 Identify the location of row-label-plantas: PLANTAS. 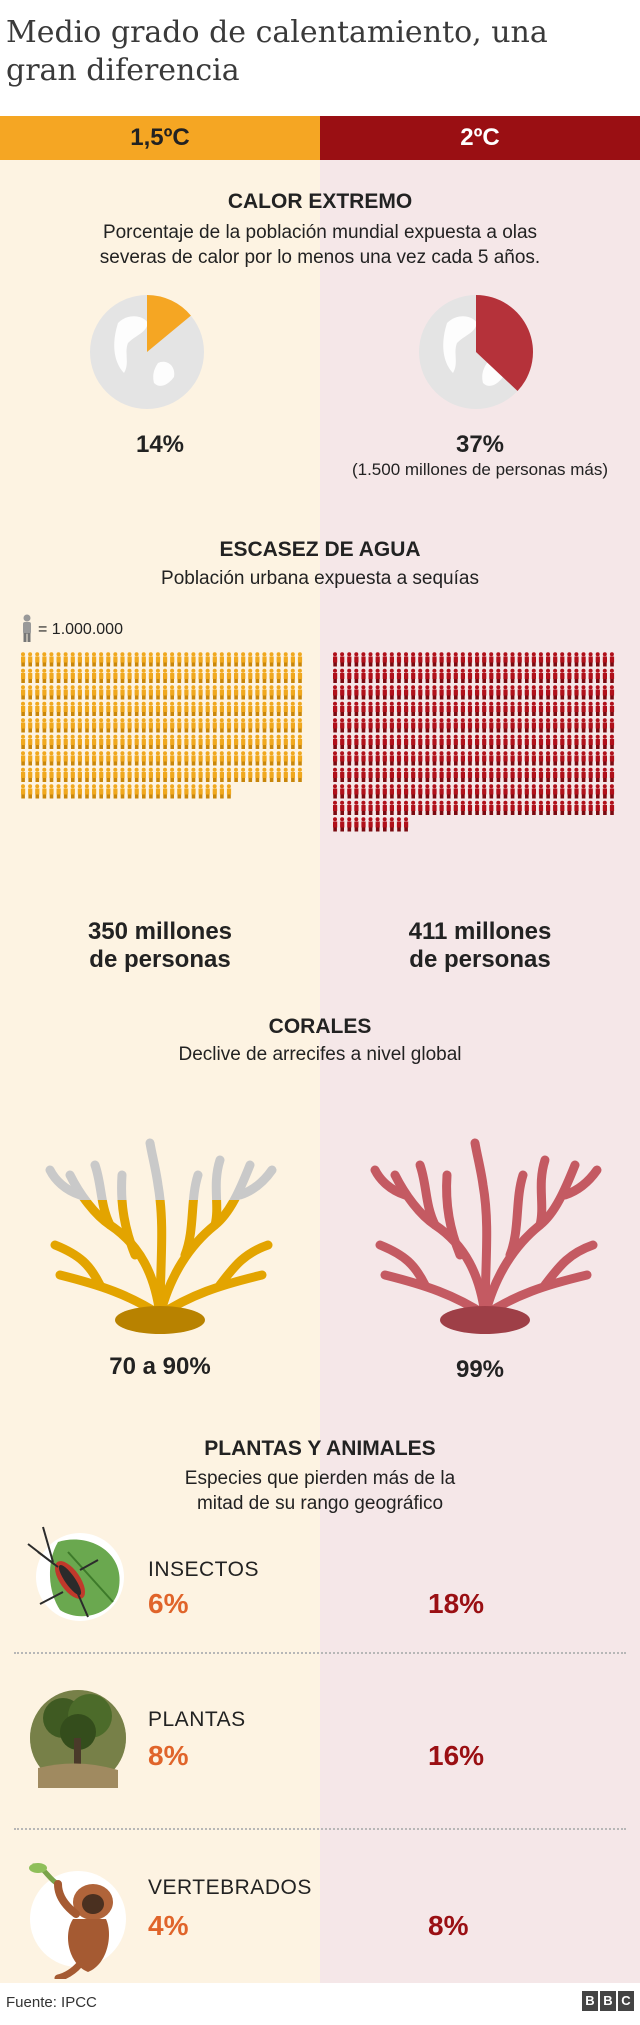
(197, 1719).